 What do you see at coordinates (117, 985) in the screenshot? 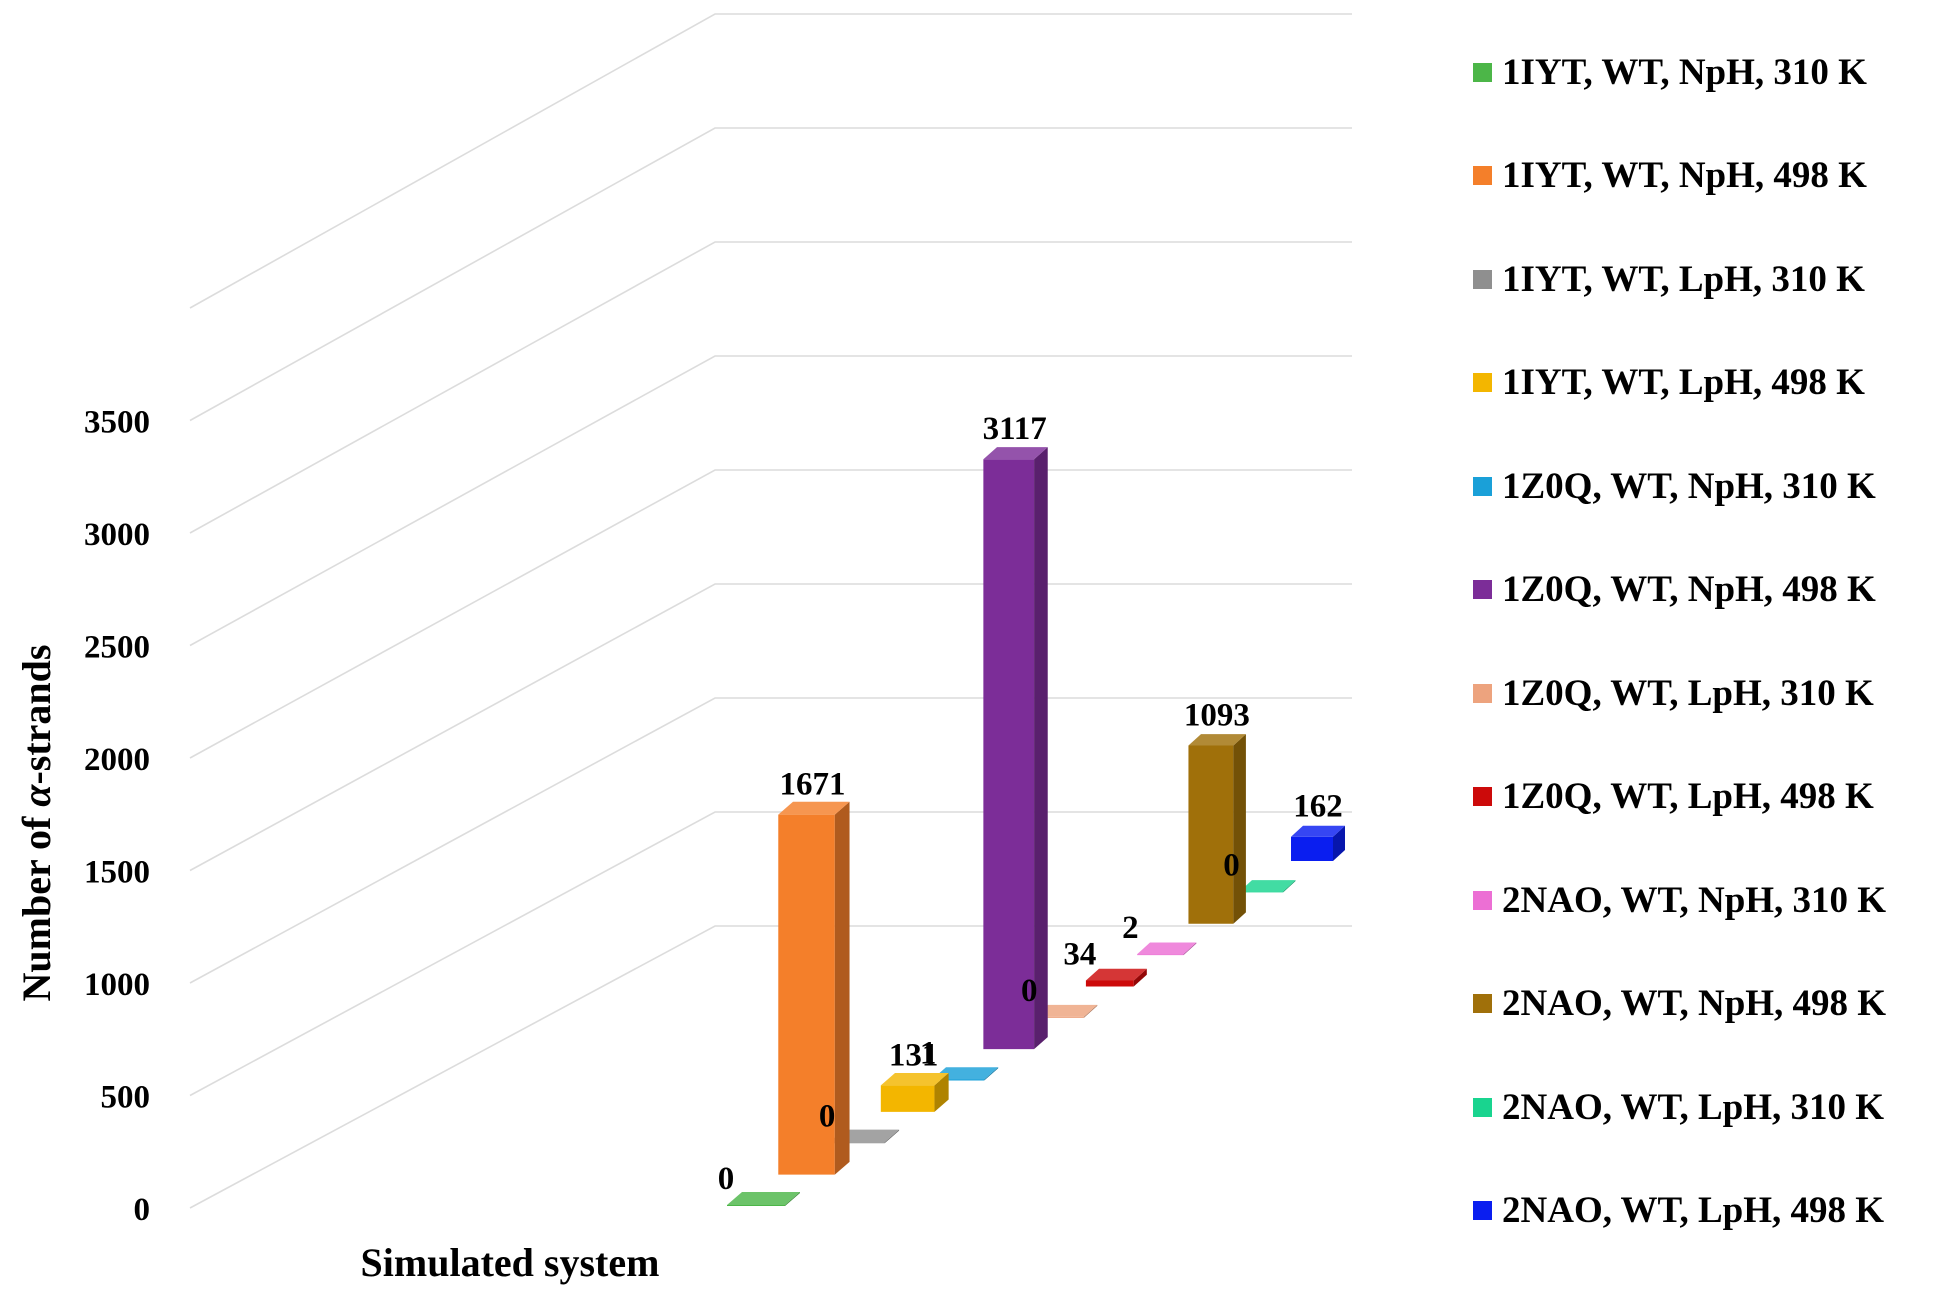
I see `y-tick-label: 1000` at bounding box center [117, 985].